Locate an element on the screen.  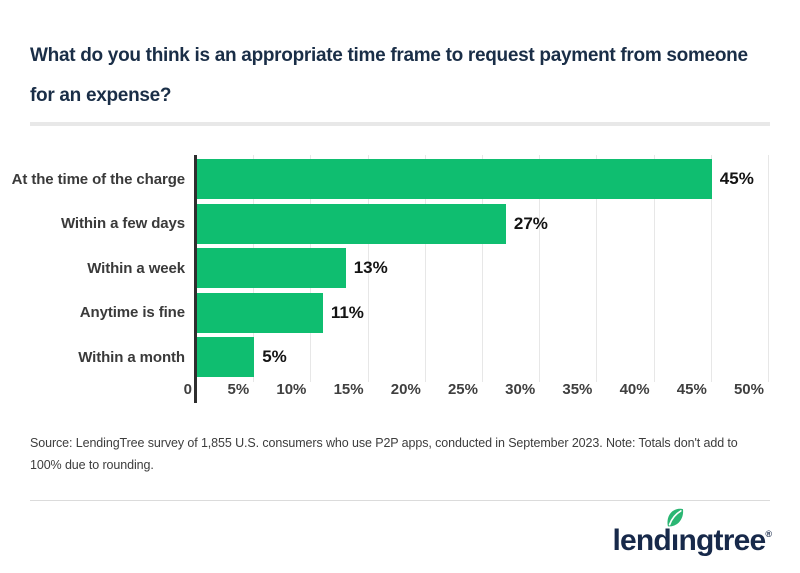
y-axis-line is located at coordinates (195, 279).